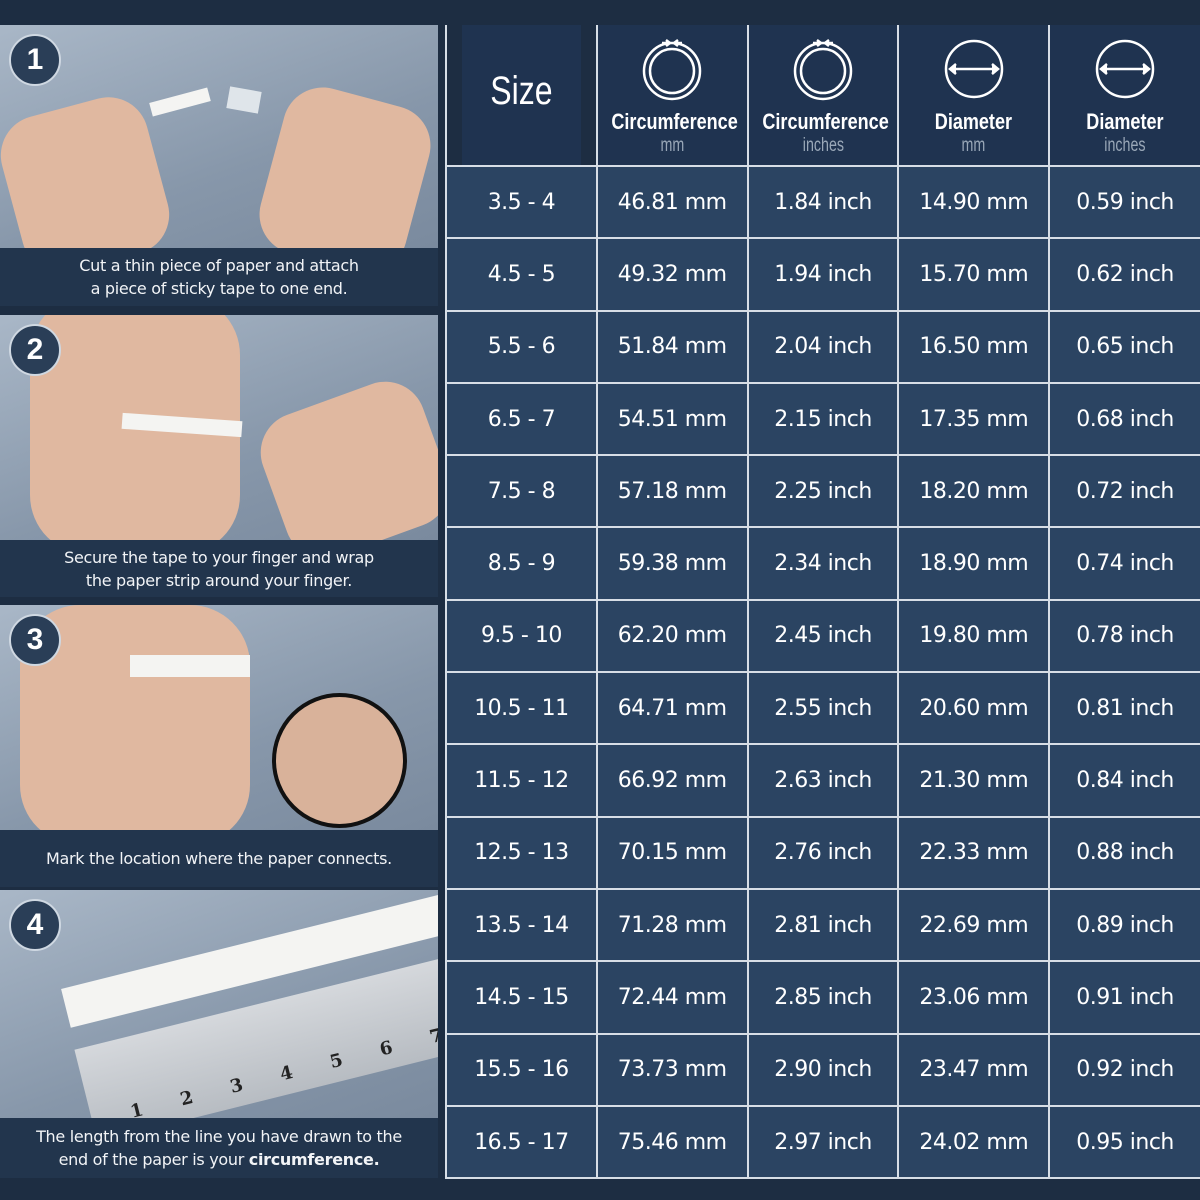  What do you see at coordinates (35, 60) in the screenshot?
I see `step-number-badge: 1` at bounding box center [35, 60].